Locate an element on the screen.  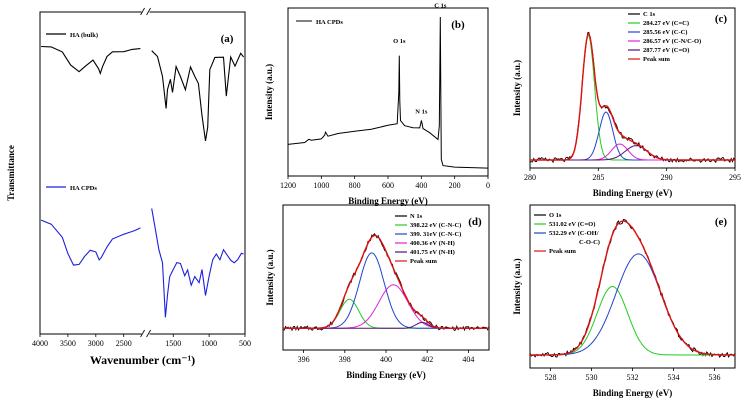
panel-b-xtick-label: 600 is located at coordinates (388, 185).